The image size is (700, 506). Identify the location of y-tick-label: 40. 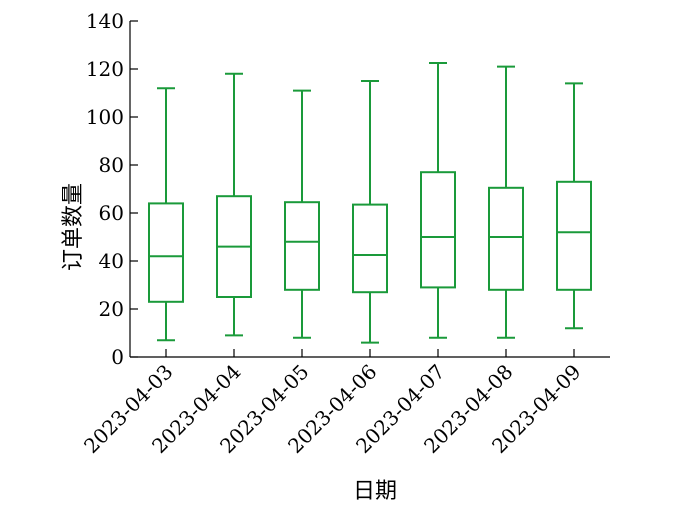
(111, 261).